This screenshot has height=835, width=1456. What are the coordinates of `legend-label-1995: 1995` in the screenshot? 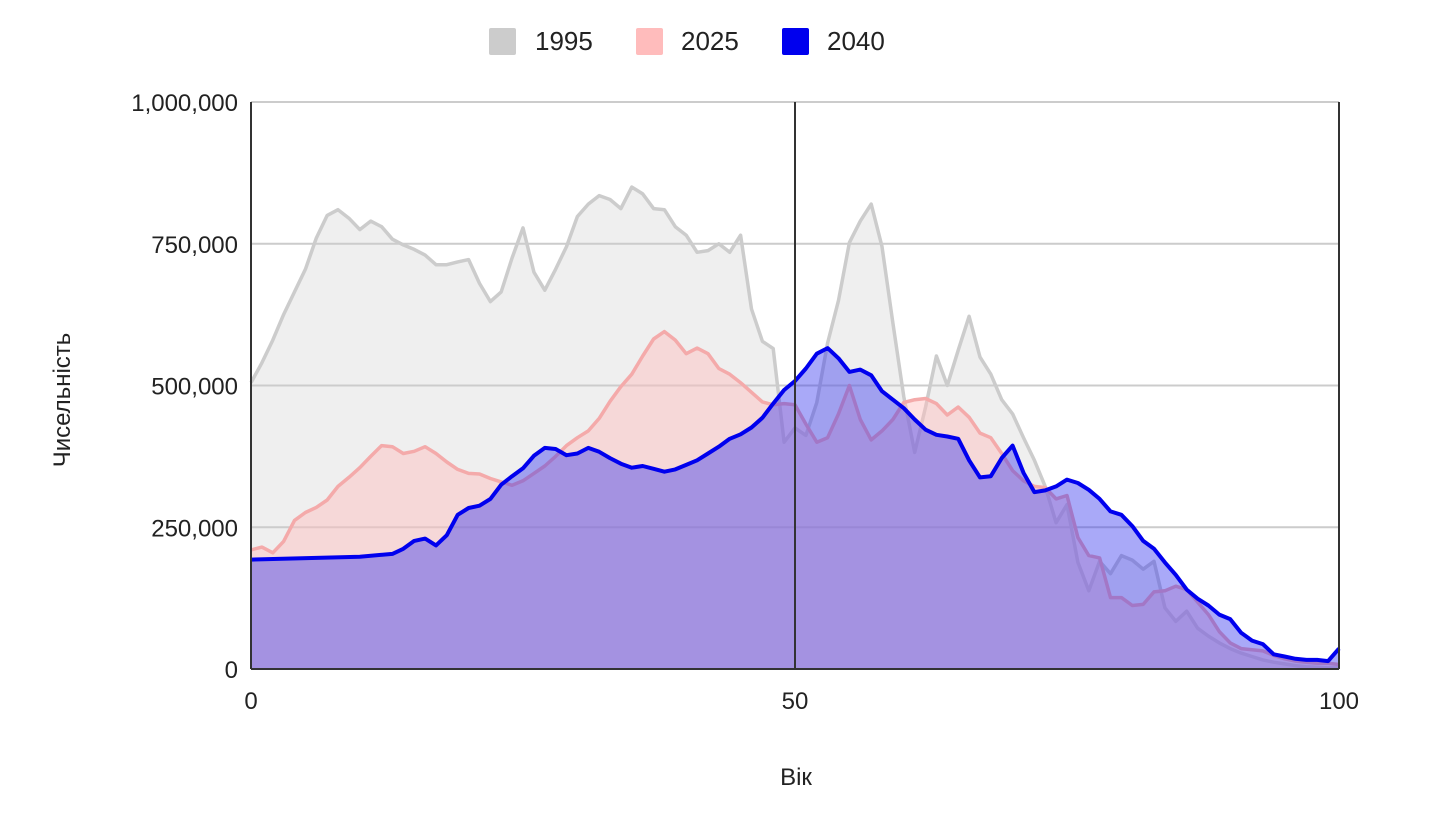 It's located at (564, 41).